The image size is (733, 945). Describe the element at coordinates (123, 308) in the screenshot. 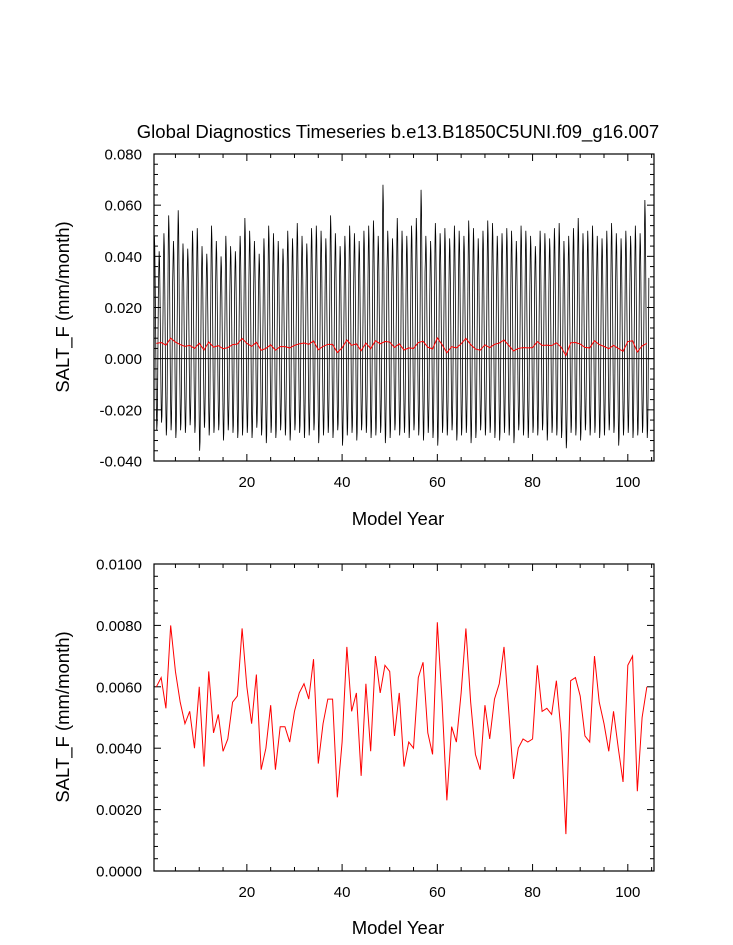

I see `y-tick-label: 0.020` at that location.